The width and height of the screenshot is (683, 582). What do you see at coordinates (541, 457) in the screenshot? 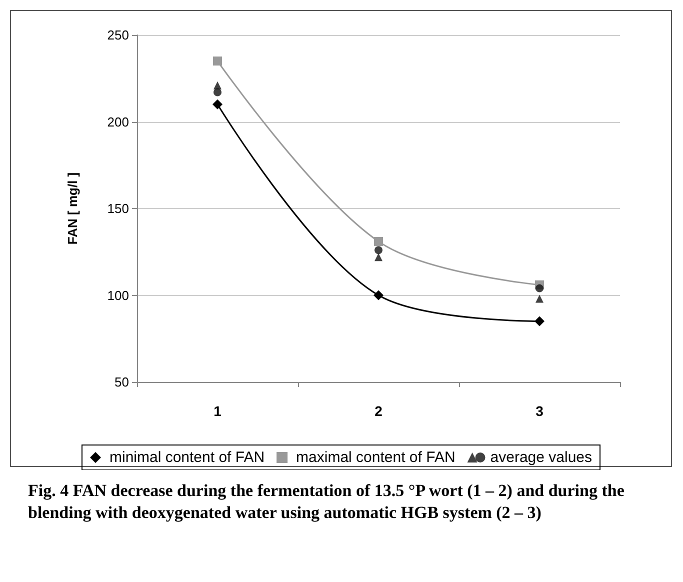
I see `legend-label: average values` at bounding box center [541, 457].